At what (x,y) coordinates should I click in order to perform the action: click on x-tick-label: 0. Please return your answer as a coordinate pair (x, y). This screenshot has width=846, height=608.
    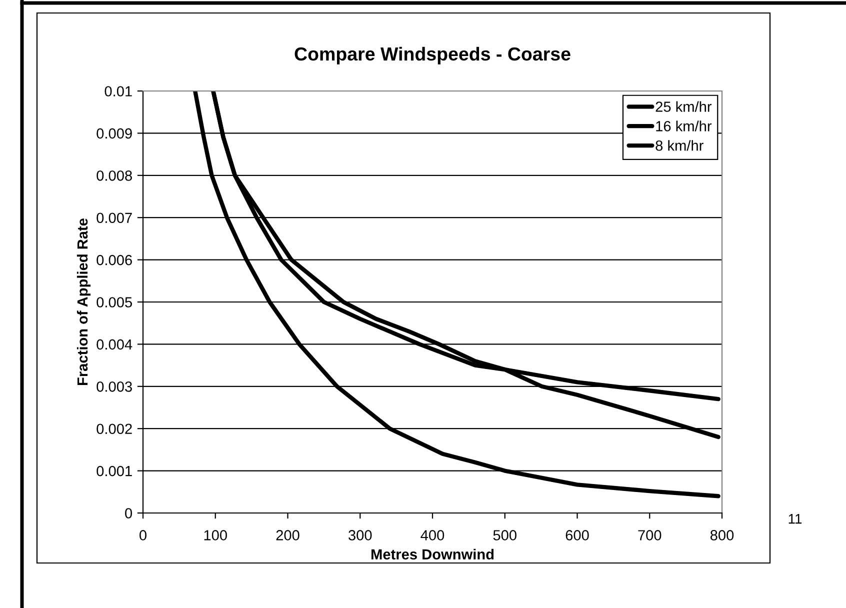
    Looking at the image, I should click on (143, 535).